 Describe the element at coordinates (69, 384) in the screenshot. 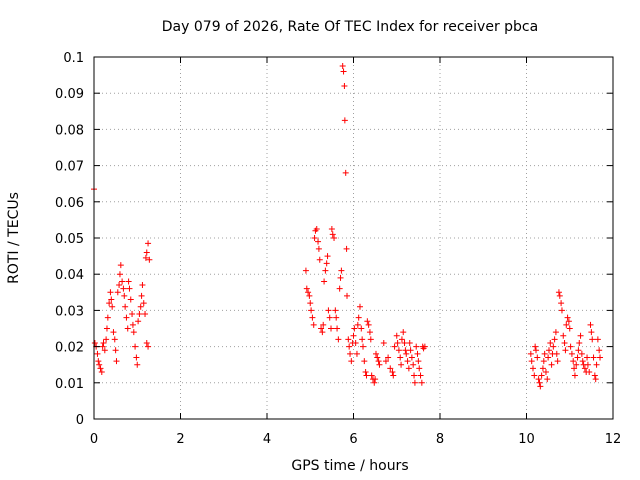

I see `y-tick-label: 0.01` at that location.